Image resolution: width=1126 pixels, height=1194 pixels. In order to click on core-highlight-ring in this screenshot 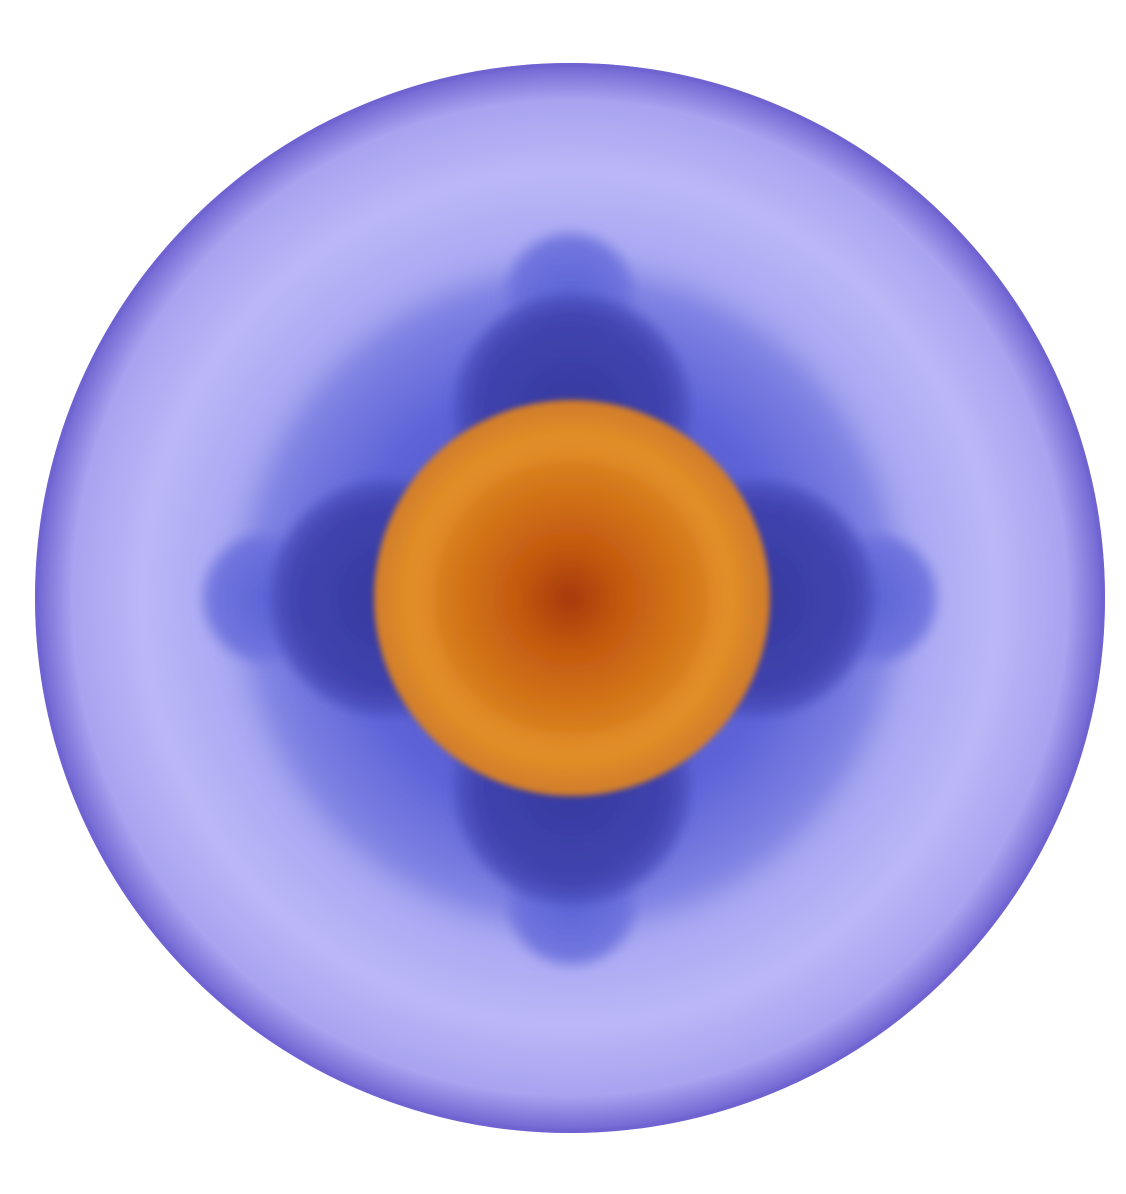, I will do `click(572, 598)`.